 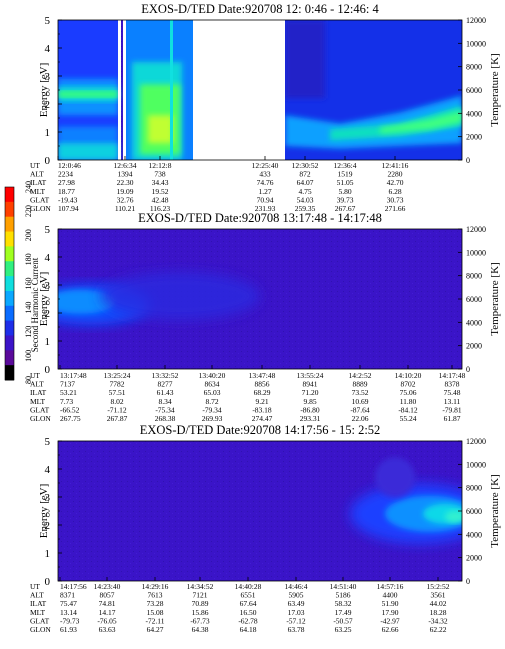 I want to click on table-cell-glat: -34.32, so click(x=438, y=620).